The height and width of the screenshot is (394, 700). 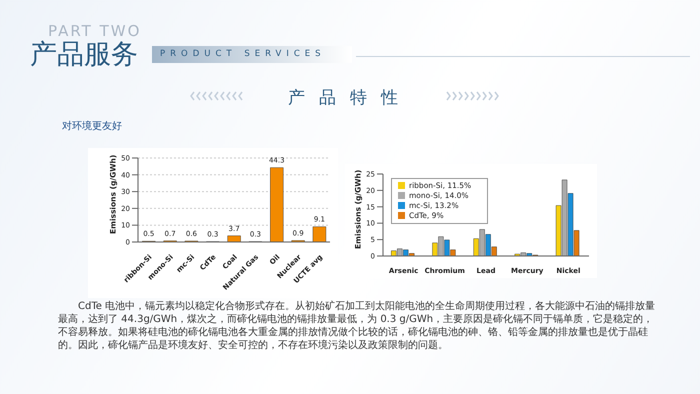 I want to click on text: PART TWO, so click(x=95, y=31).